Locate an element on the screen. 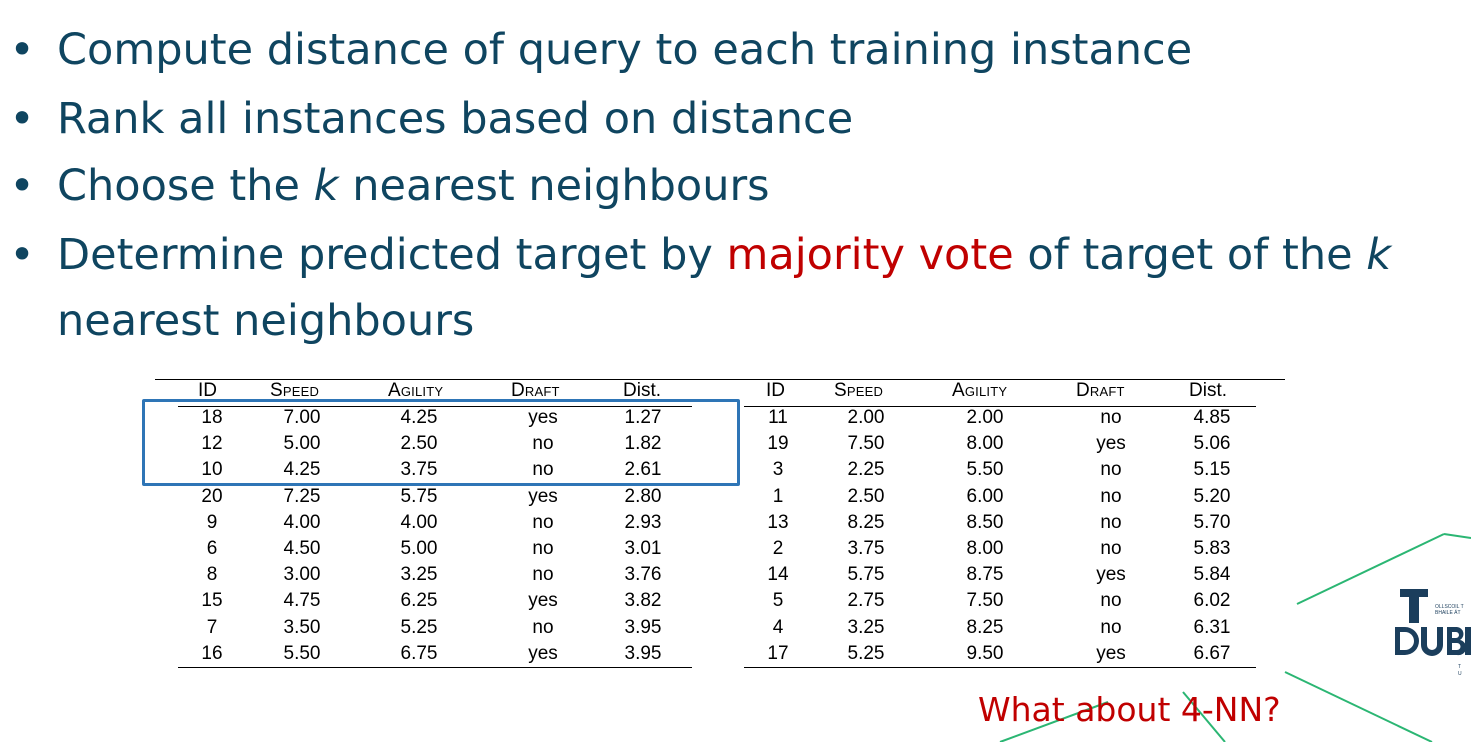 This screenshot has height=742, width=1471. table-cell-id: 19 is located at coordinates (778, 444).